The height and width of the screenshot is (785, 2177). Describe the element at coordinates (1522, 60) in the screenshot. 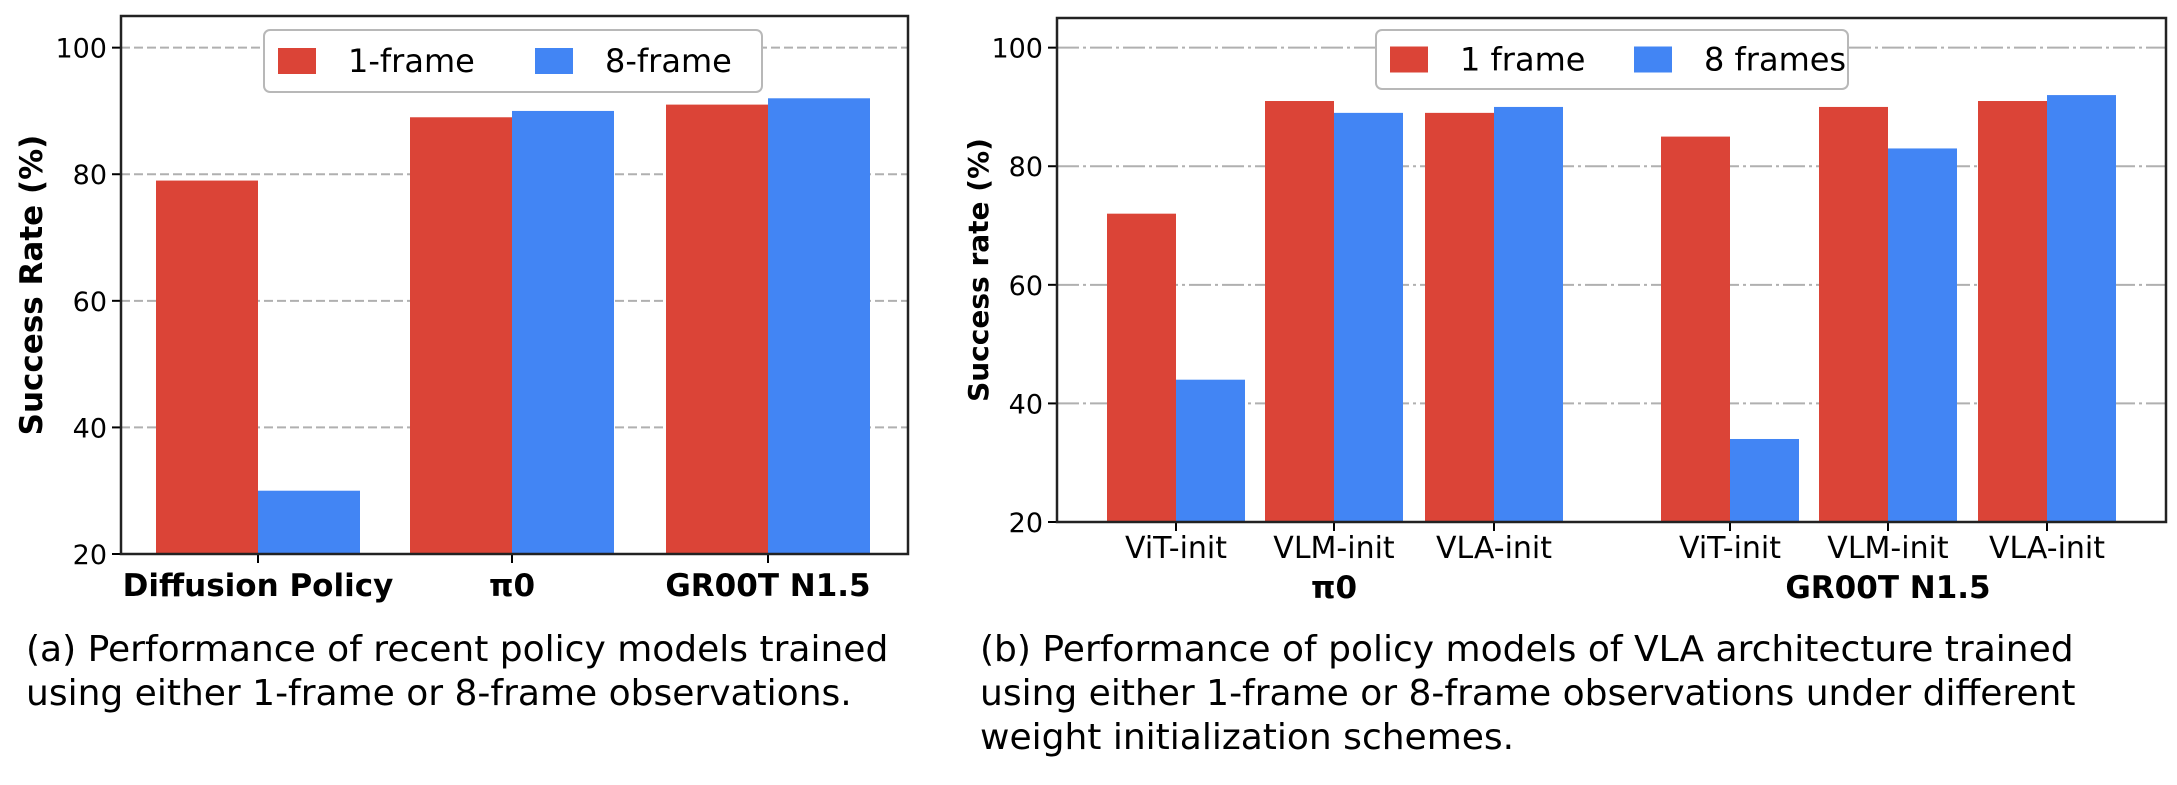

I see `legend-label: 1 frame` at that location.